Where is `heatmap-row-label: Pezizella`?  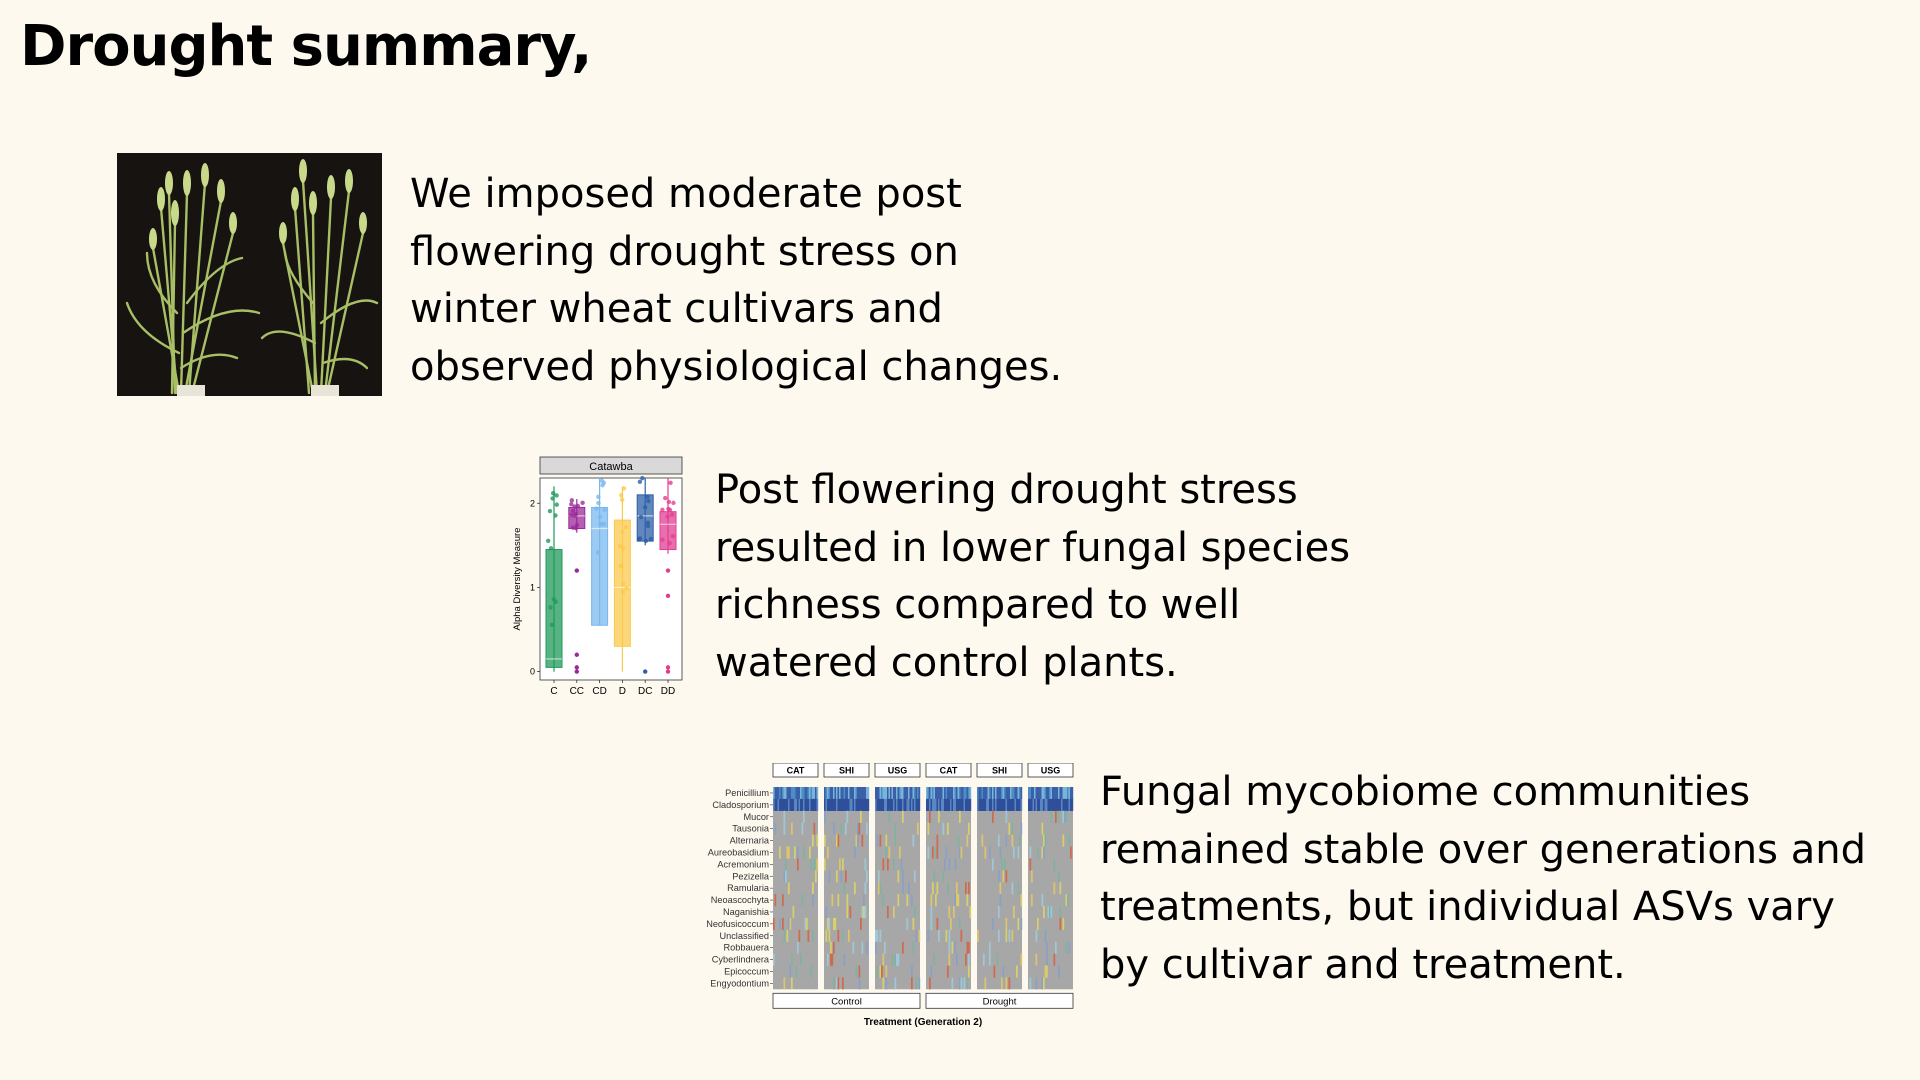 heatmap-row-label: Pezizella is located at coordinates (751, 876).